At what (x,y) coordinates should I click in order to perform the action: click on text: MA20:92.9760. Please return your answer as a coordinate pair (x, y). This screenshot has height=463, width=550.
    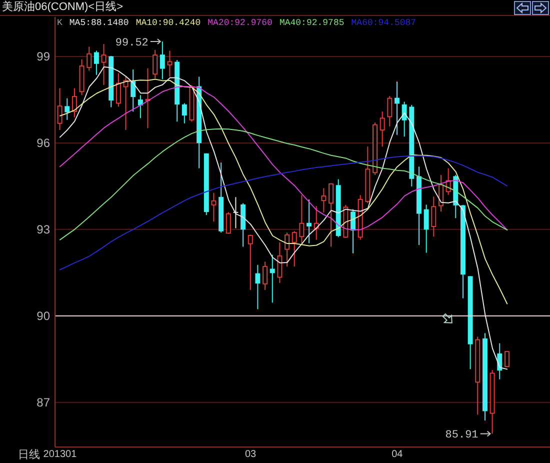
    Looking at the image, I should click on (240, 23).